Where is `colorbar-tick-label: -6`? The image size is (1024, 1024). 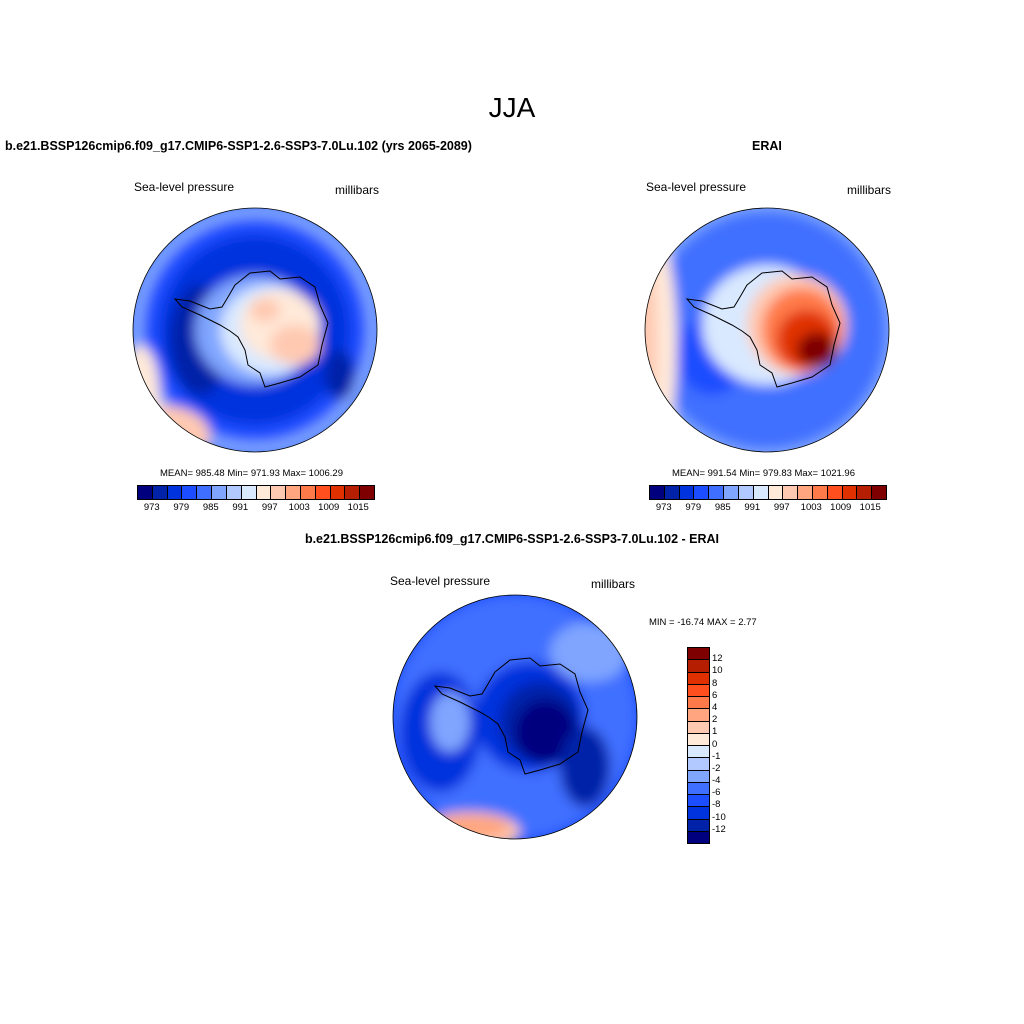
colorbar-tick-label: -6 is located at coordinates (716, 793).